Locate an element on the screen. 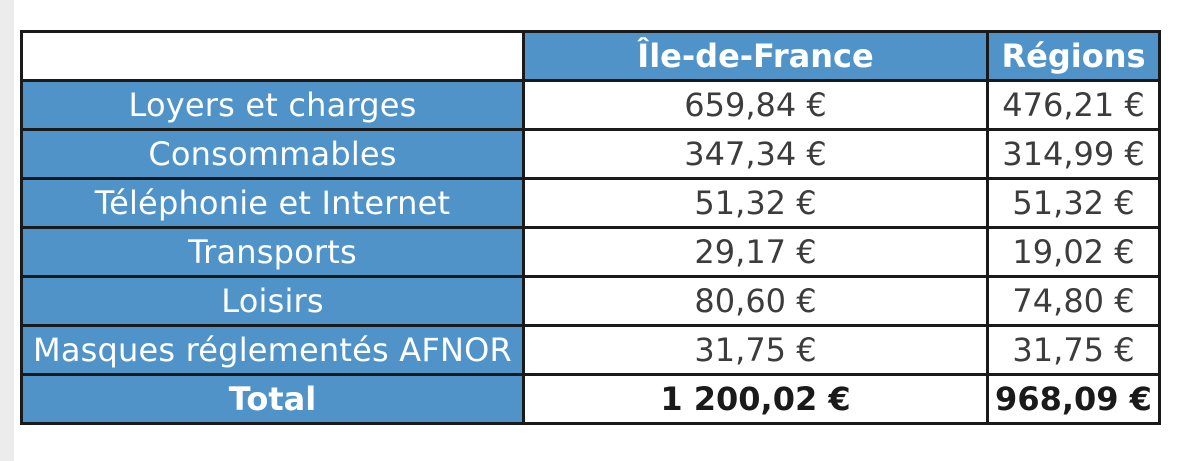 Image resolution: width=1200 pixels, height=461 pixels. total-regions: 968,09 € is located at coordinates (1073, 399).